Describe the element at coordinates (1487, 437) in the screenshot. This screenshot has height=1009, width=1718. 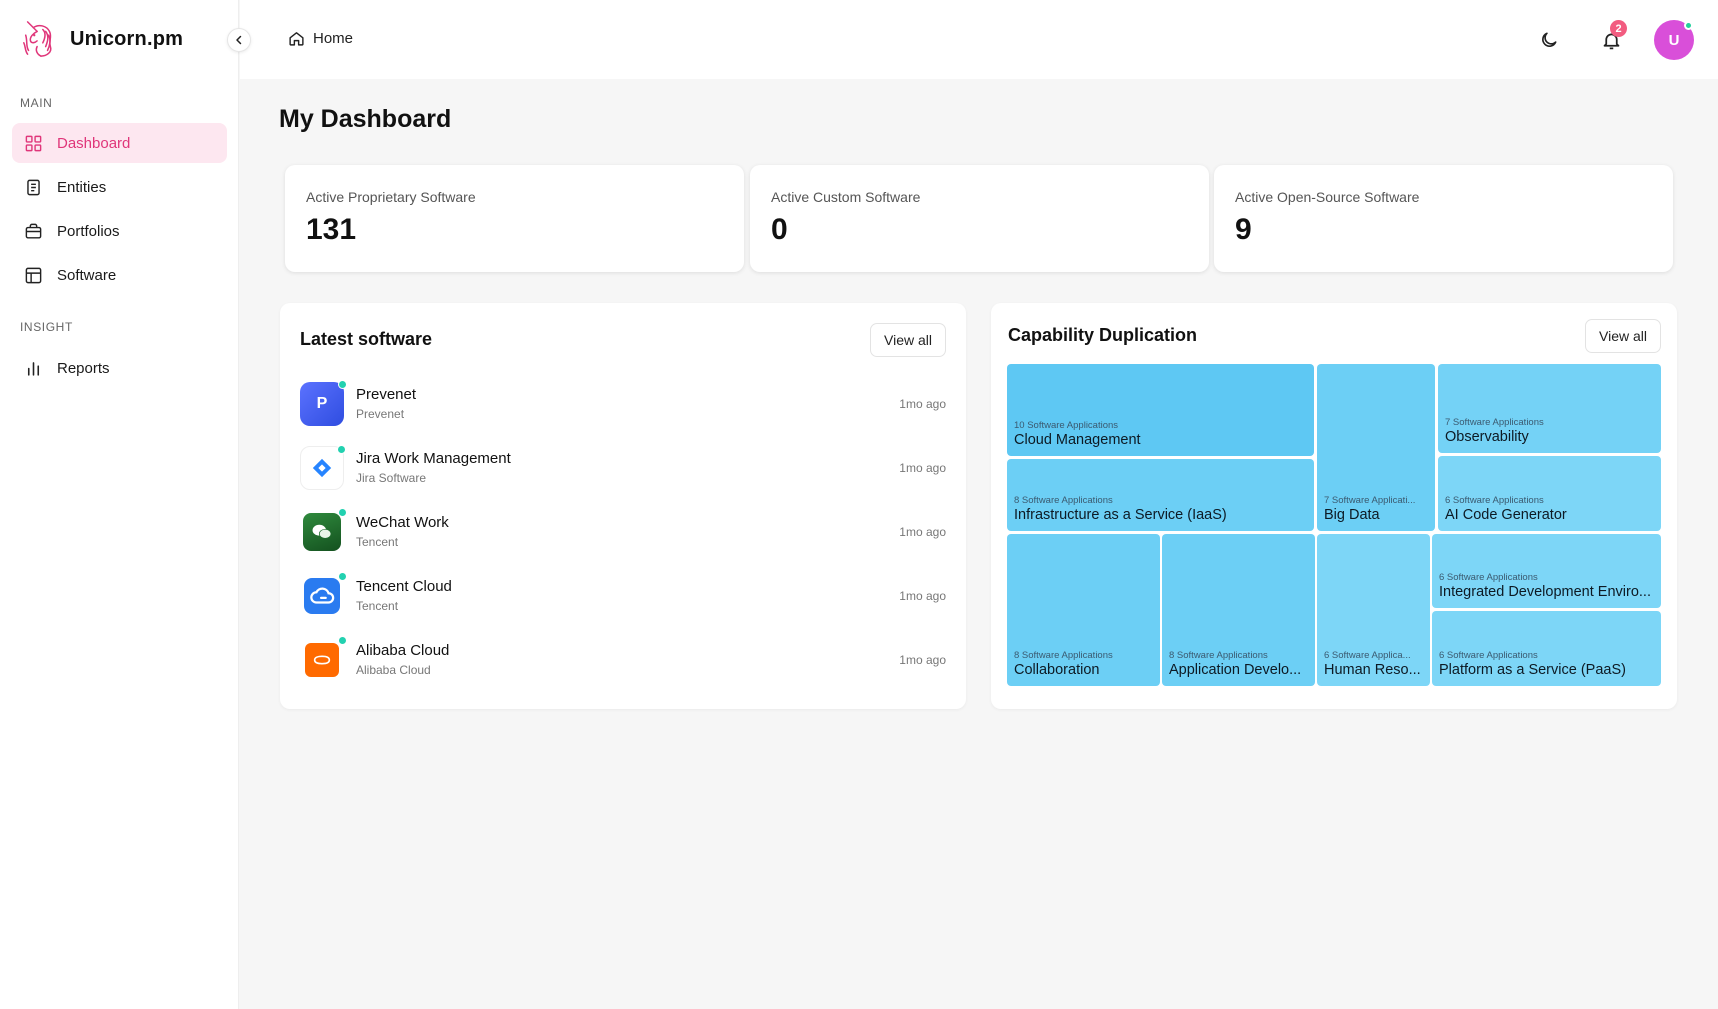
I see `tile-name: Observability` at that location.